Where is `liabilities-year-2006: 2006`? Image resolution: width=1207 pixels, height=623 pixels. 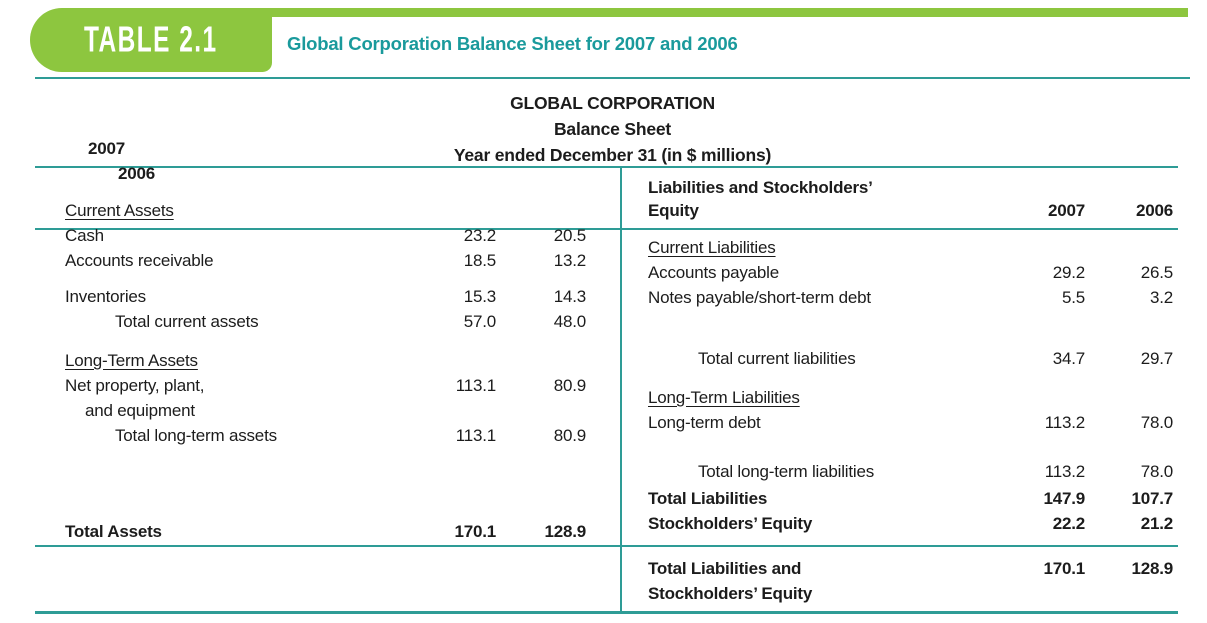
liabilities-year-2006: 2006 is located at coordinates (1154, 210).